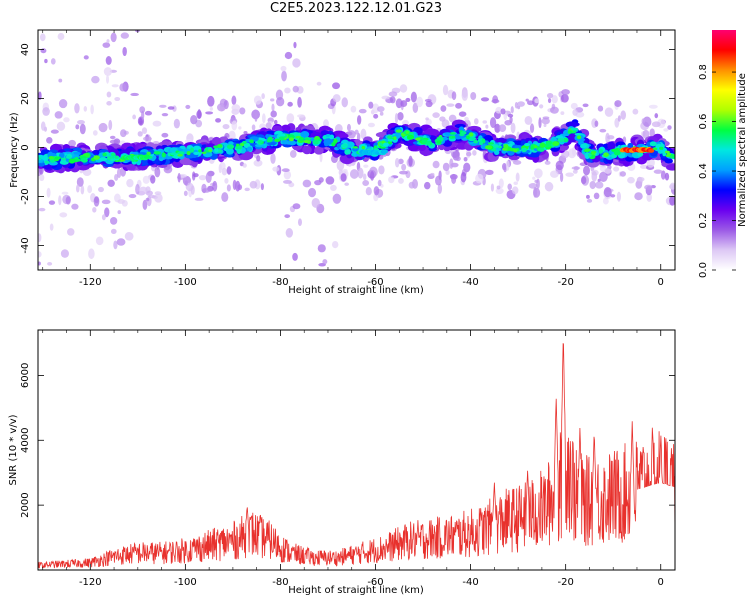  Describe the element at coordinates (717, 171) in the screenshot. I see `colorbar-ticks: 0.0 0.2 0.4 0.6 0.8` at that location.